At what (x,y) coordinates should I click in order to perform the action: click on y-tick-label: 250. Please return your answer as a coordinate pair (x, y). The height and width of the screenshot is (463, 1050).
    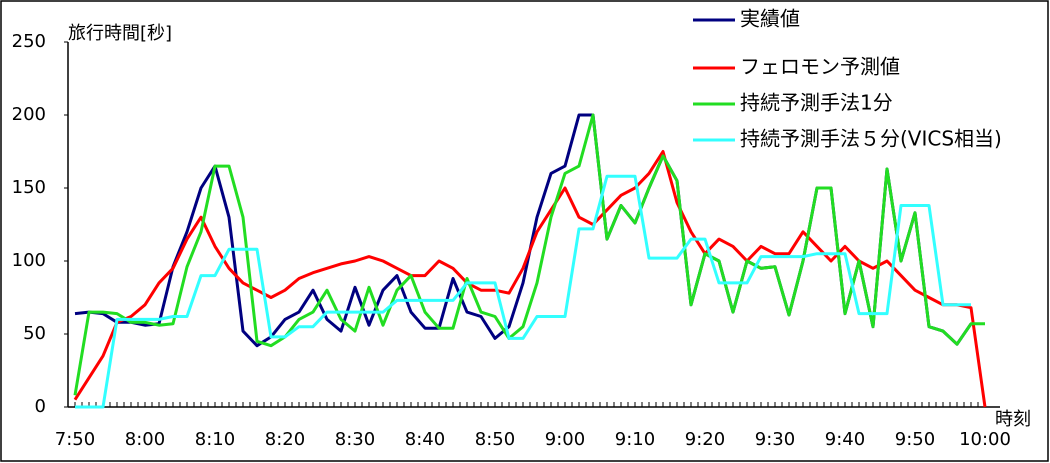
    Looking at the image, I should click on (29, 41).